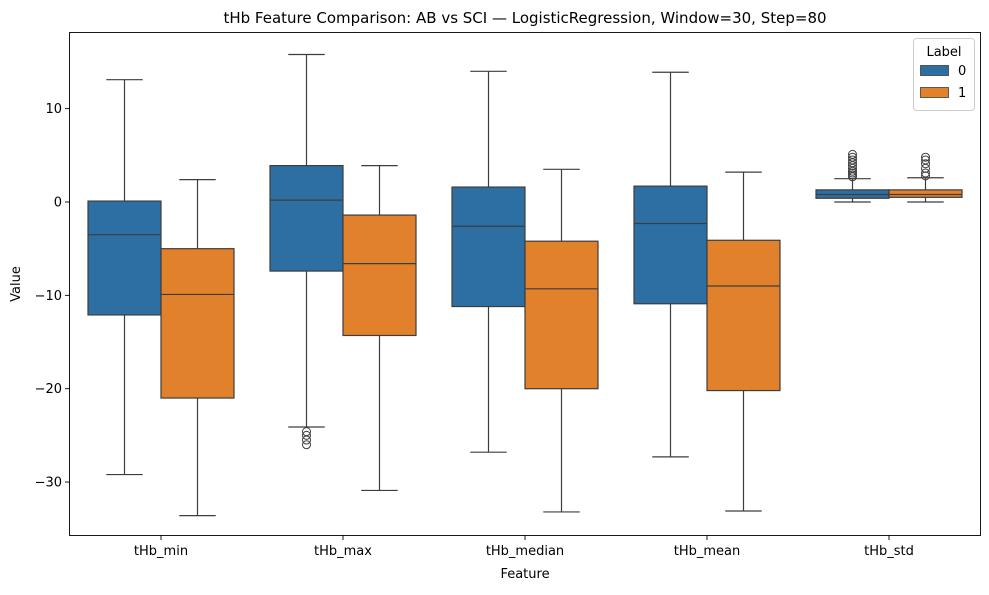 This screenshot has width=989, height=595. I want to click on x-tick-label: tHb_median, so click(525, 551).